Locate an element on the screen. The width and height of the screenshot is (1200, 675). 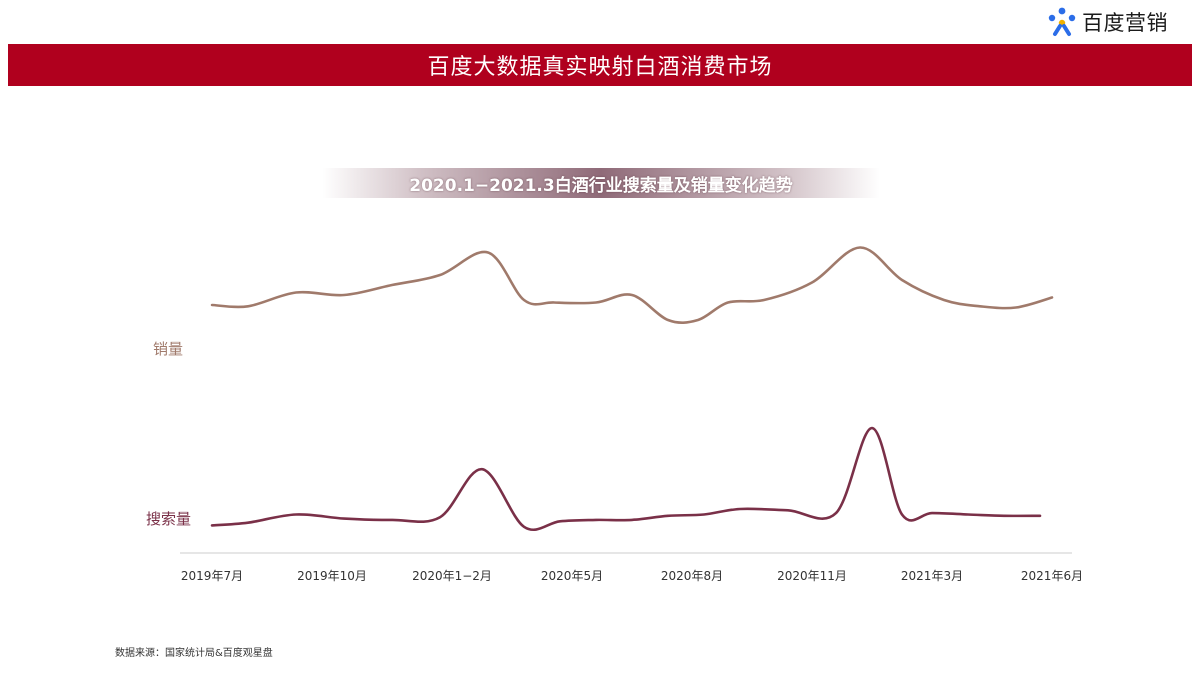
series-line-sales is located at coordinates (632, 285).